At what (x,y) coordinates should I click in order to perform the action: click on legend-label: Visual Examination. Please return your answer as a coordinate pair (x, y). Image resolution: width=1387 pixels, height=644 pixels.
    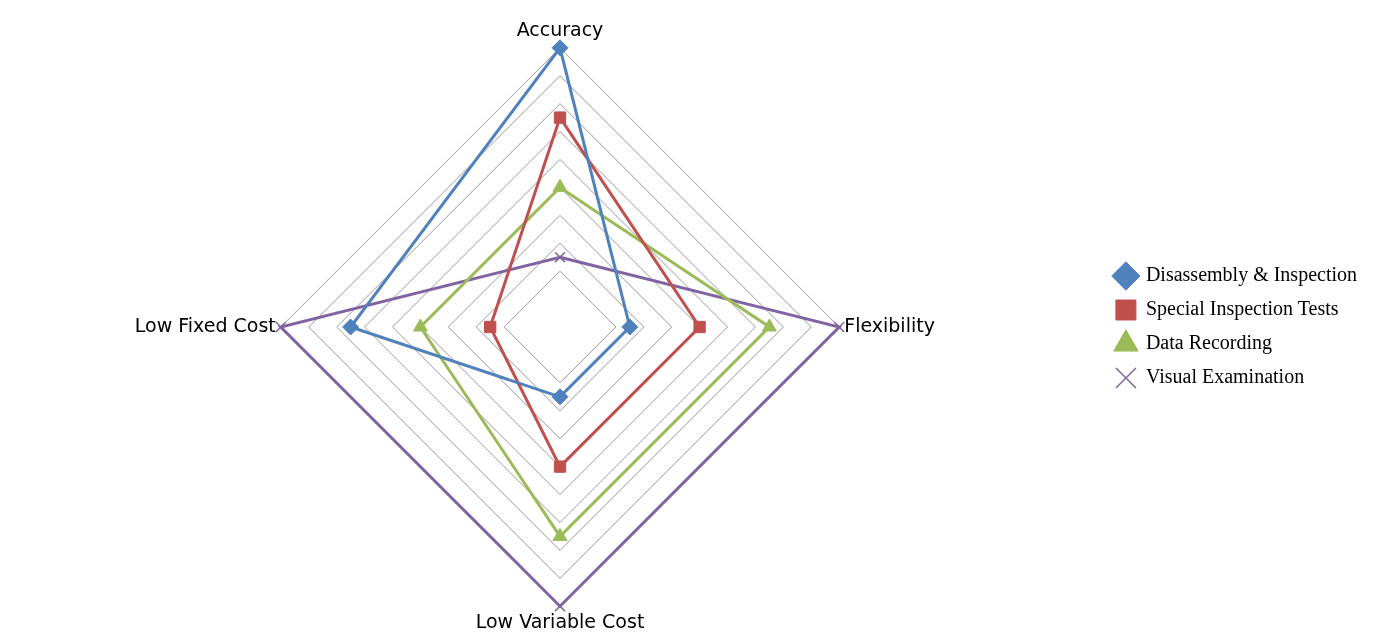
    Looking at the image, I should click on (1225, 376).